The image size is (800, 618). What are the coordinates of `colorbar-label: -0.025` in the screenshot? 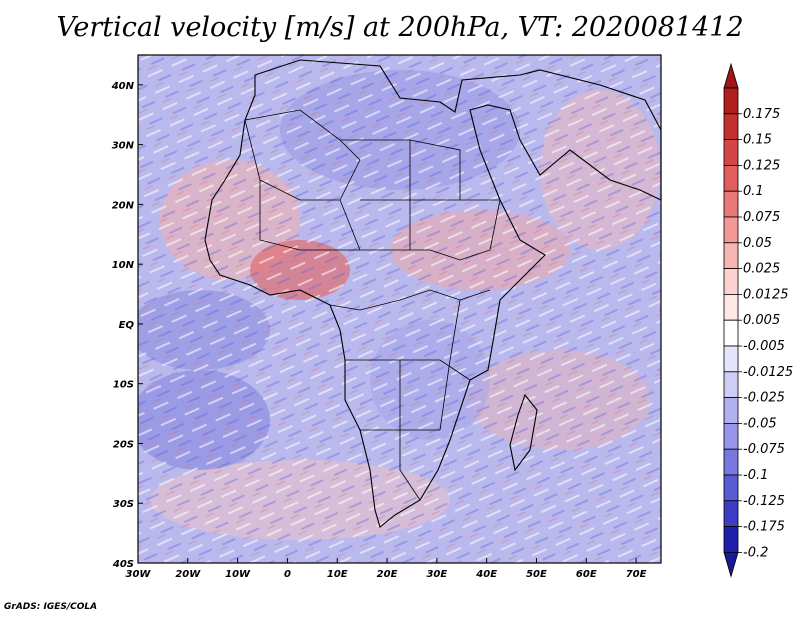 It's located at (764, 398).